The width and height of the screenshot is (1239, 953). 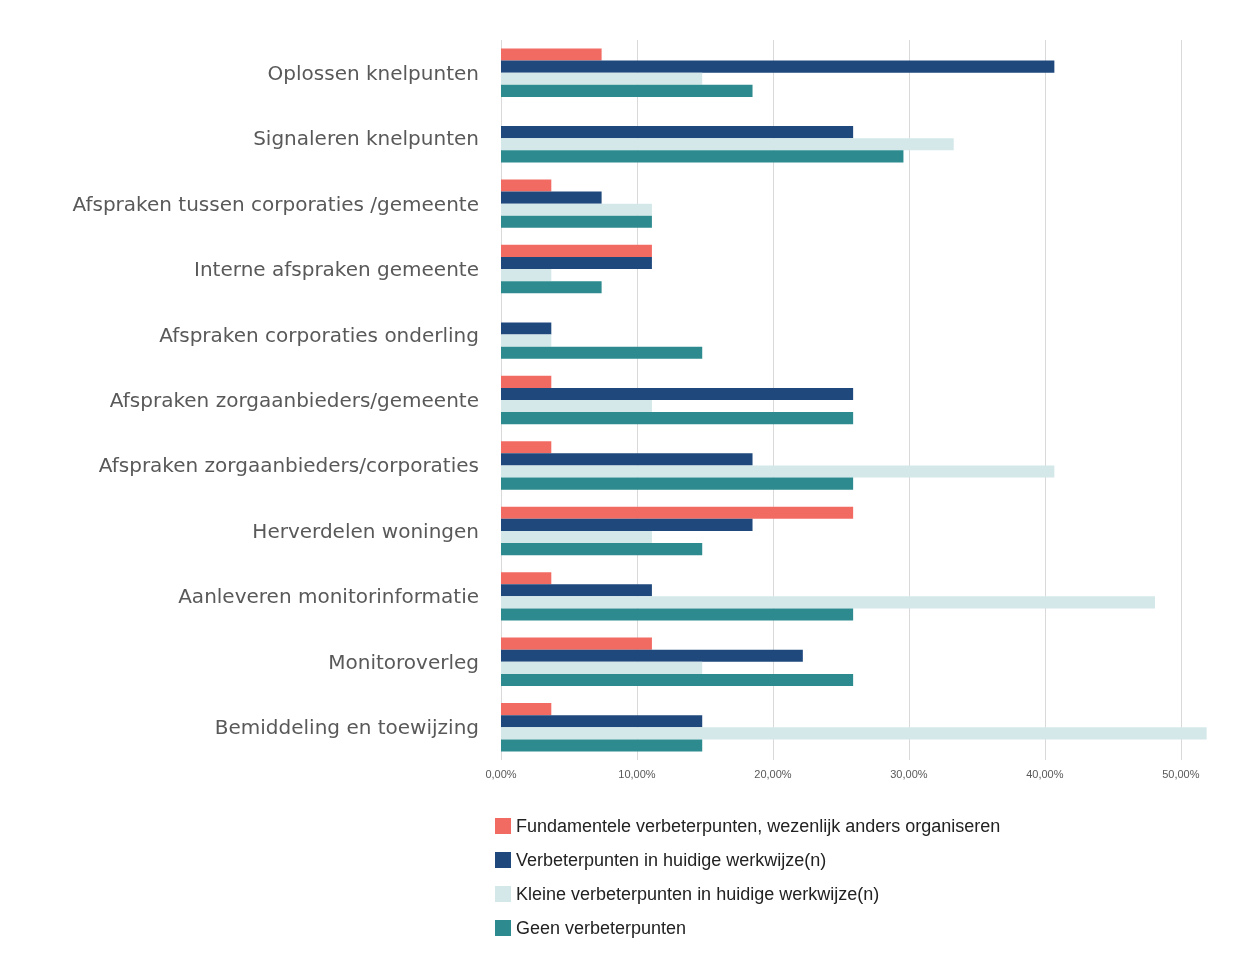 What do you see at coordinates (671, 860) in the screenshot?
I see `legend-label: Verbeterpunten in huidige werkwijze(n)` at bounding box center [671, 860].